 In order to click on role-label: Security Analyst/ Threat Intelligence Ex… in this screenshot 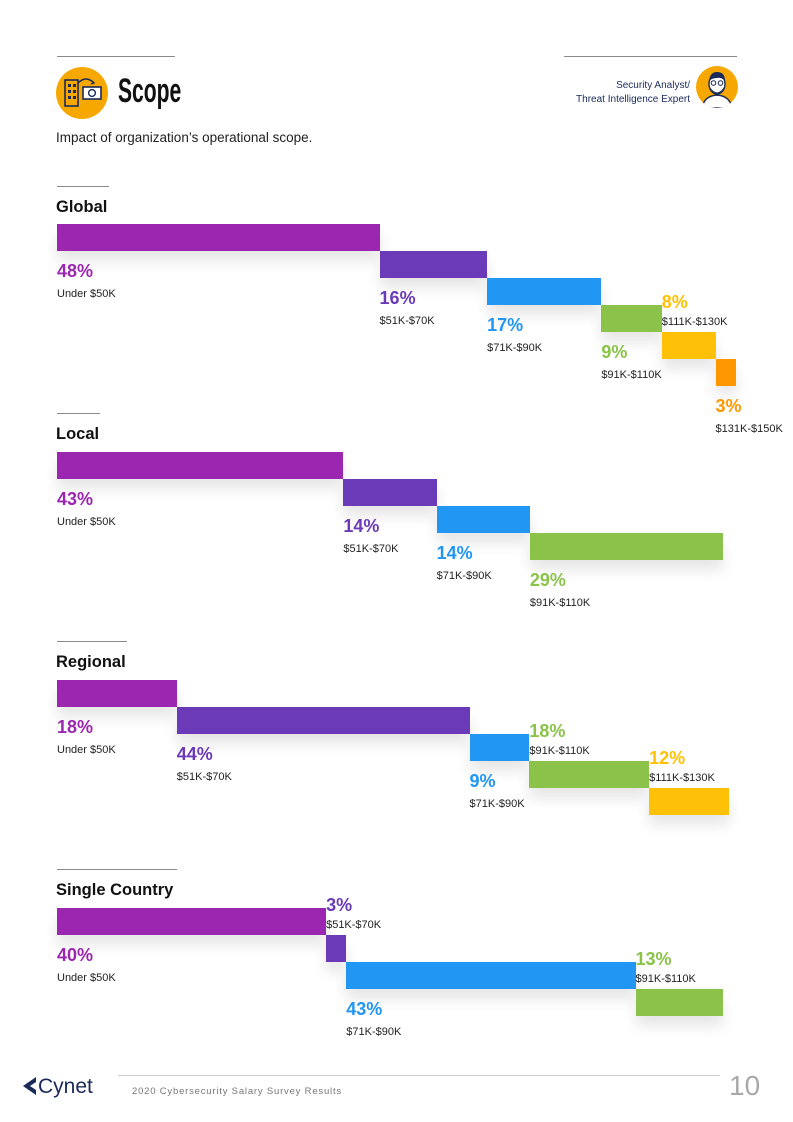, I will do `click(633, 93)`.